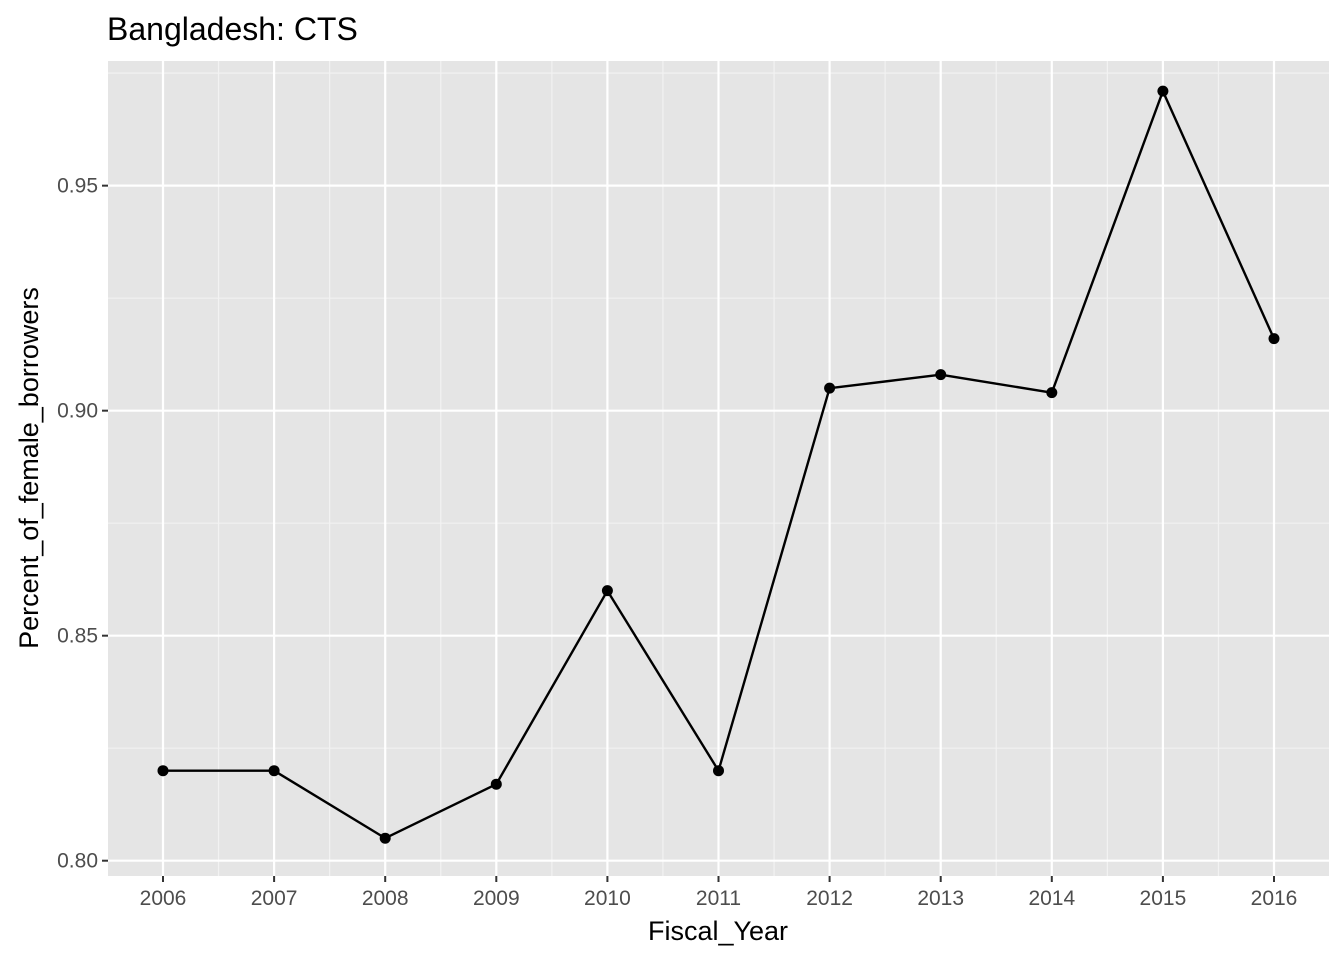 The height and width of the screenshot is (960, 1344). What do you see at coordinates (607, 898) in the screenshot?
I see `x-tick-label: 2010` at bounding box center [607, 898].